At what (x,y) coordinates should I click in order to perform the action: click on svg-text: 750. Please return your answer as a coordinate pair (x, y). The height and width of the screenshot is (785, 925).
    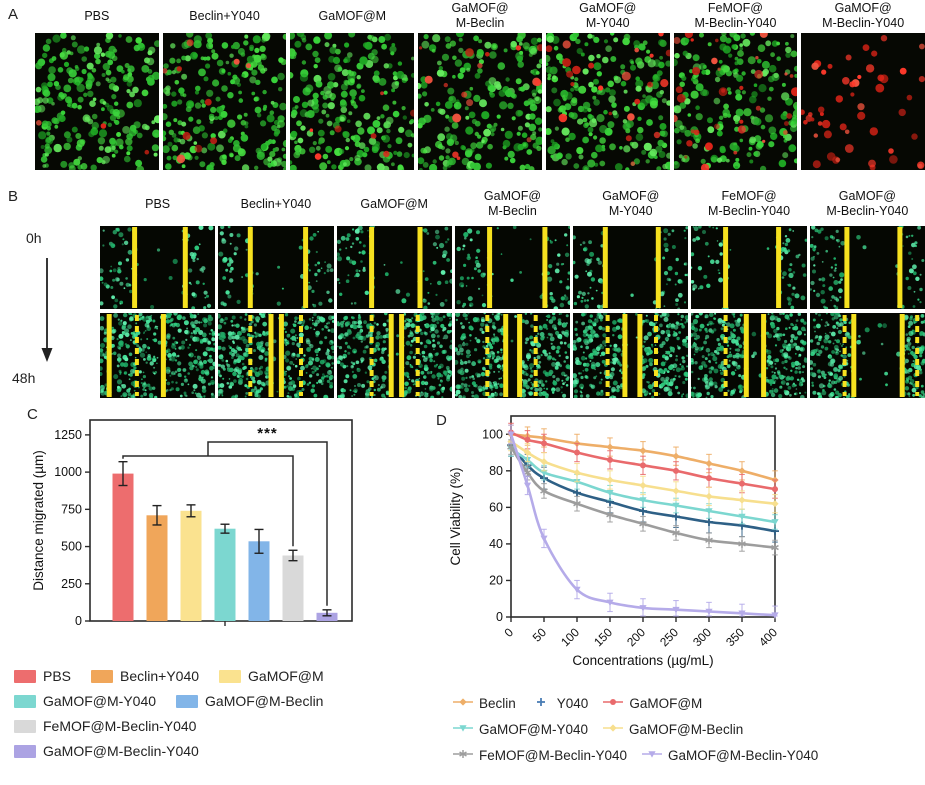
    Looking at the image, I should click on (71, 509).